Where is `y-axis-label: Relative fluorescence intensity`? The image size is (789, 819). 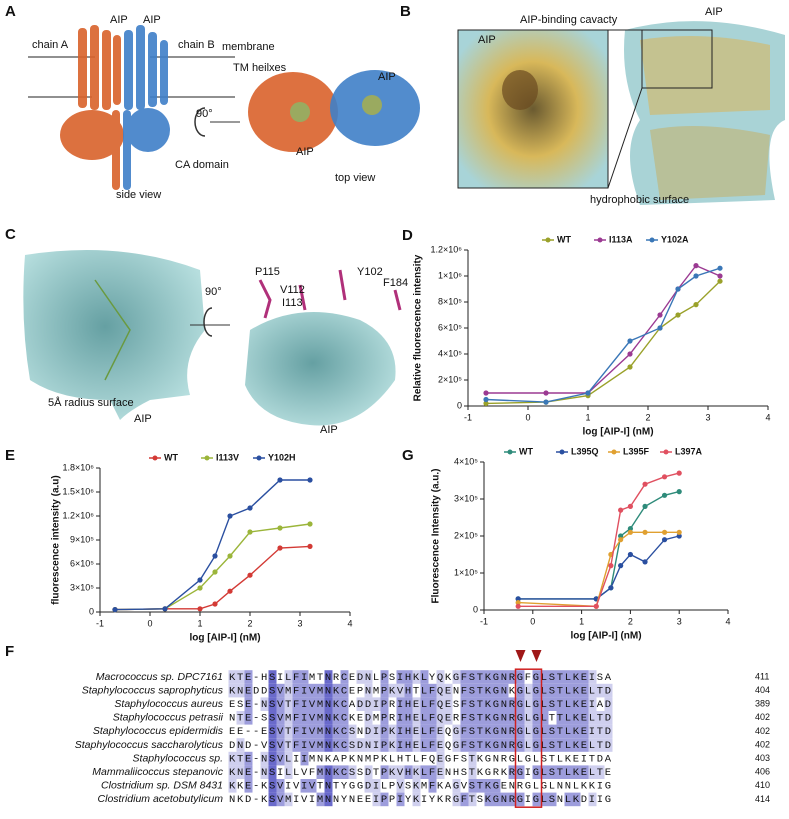
y-axis-label: Relative fluorescence intensity is located at coordinates (418, 327).